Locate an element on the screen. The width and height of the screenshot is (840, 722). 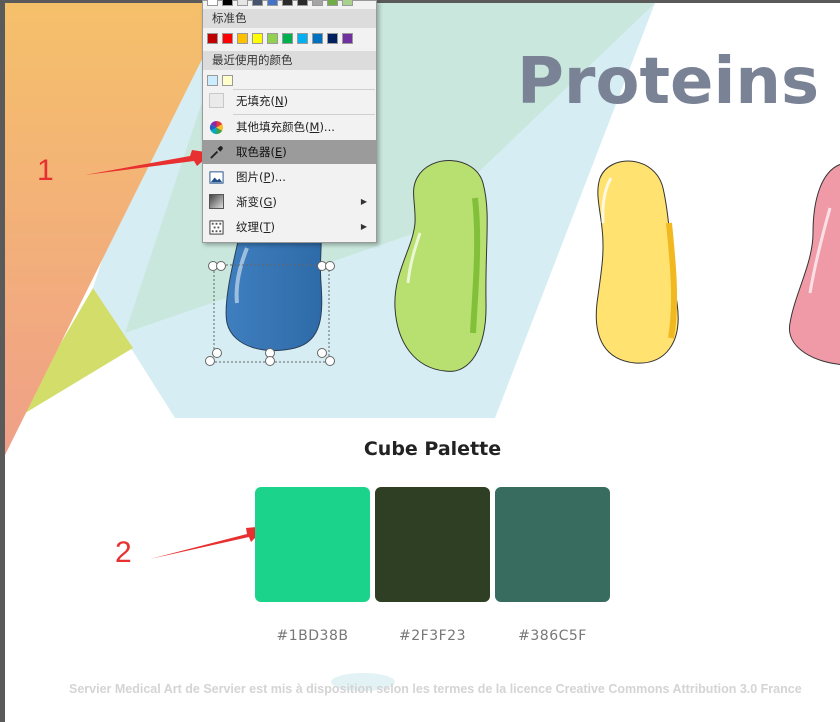
slide-title: Proteins is located at coordinates (668, 82).